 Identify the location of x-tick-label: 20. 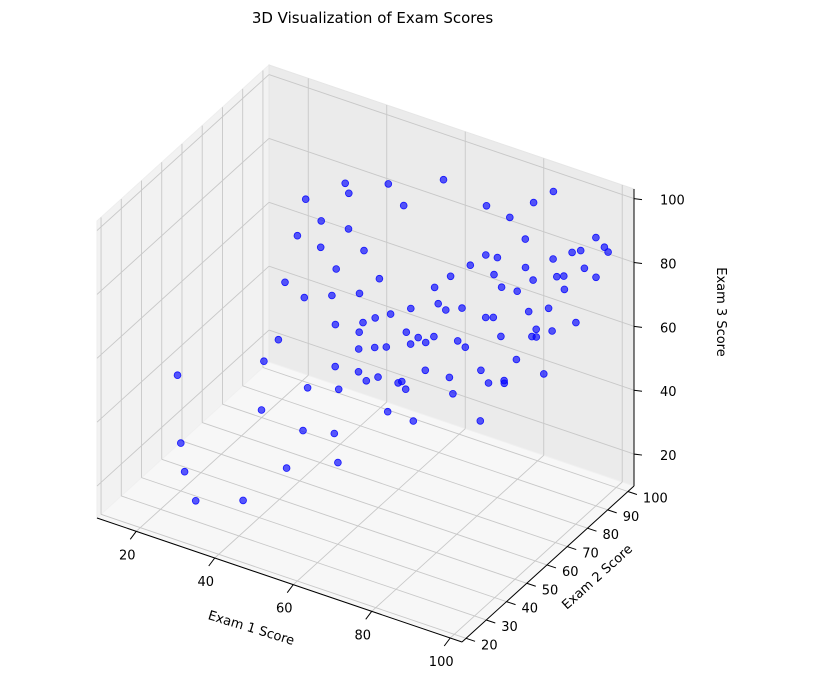
(127, 555).